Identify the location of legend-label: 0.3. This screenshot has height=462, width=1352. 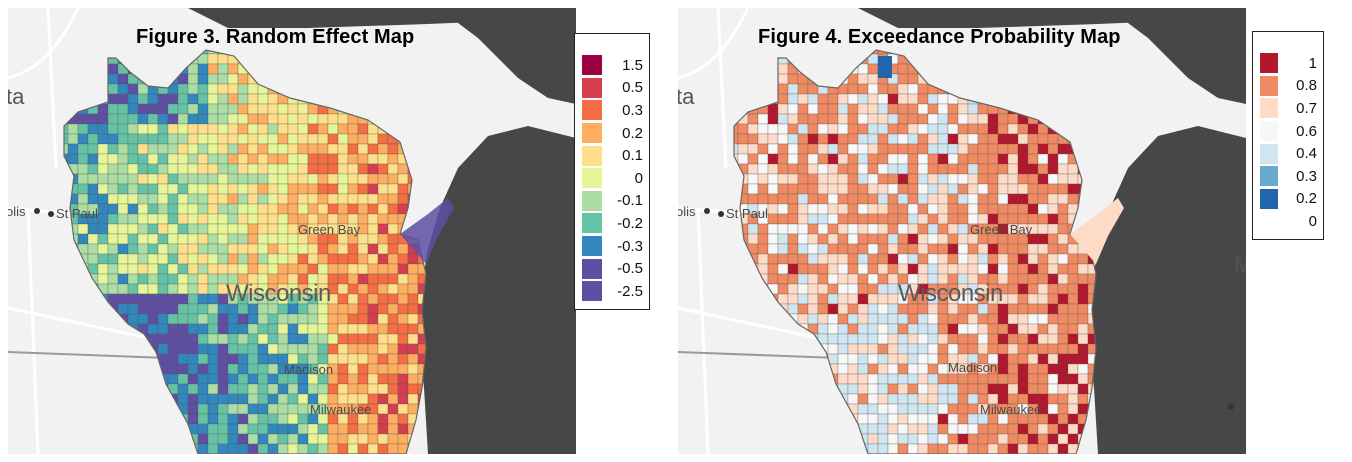
(632, 110).